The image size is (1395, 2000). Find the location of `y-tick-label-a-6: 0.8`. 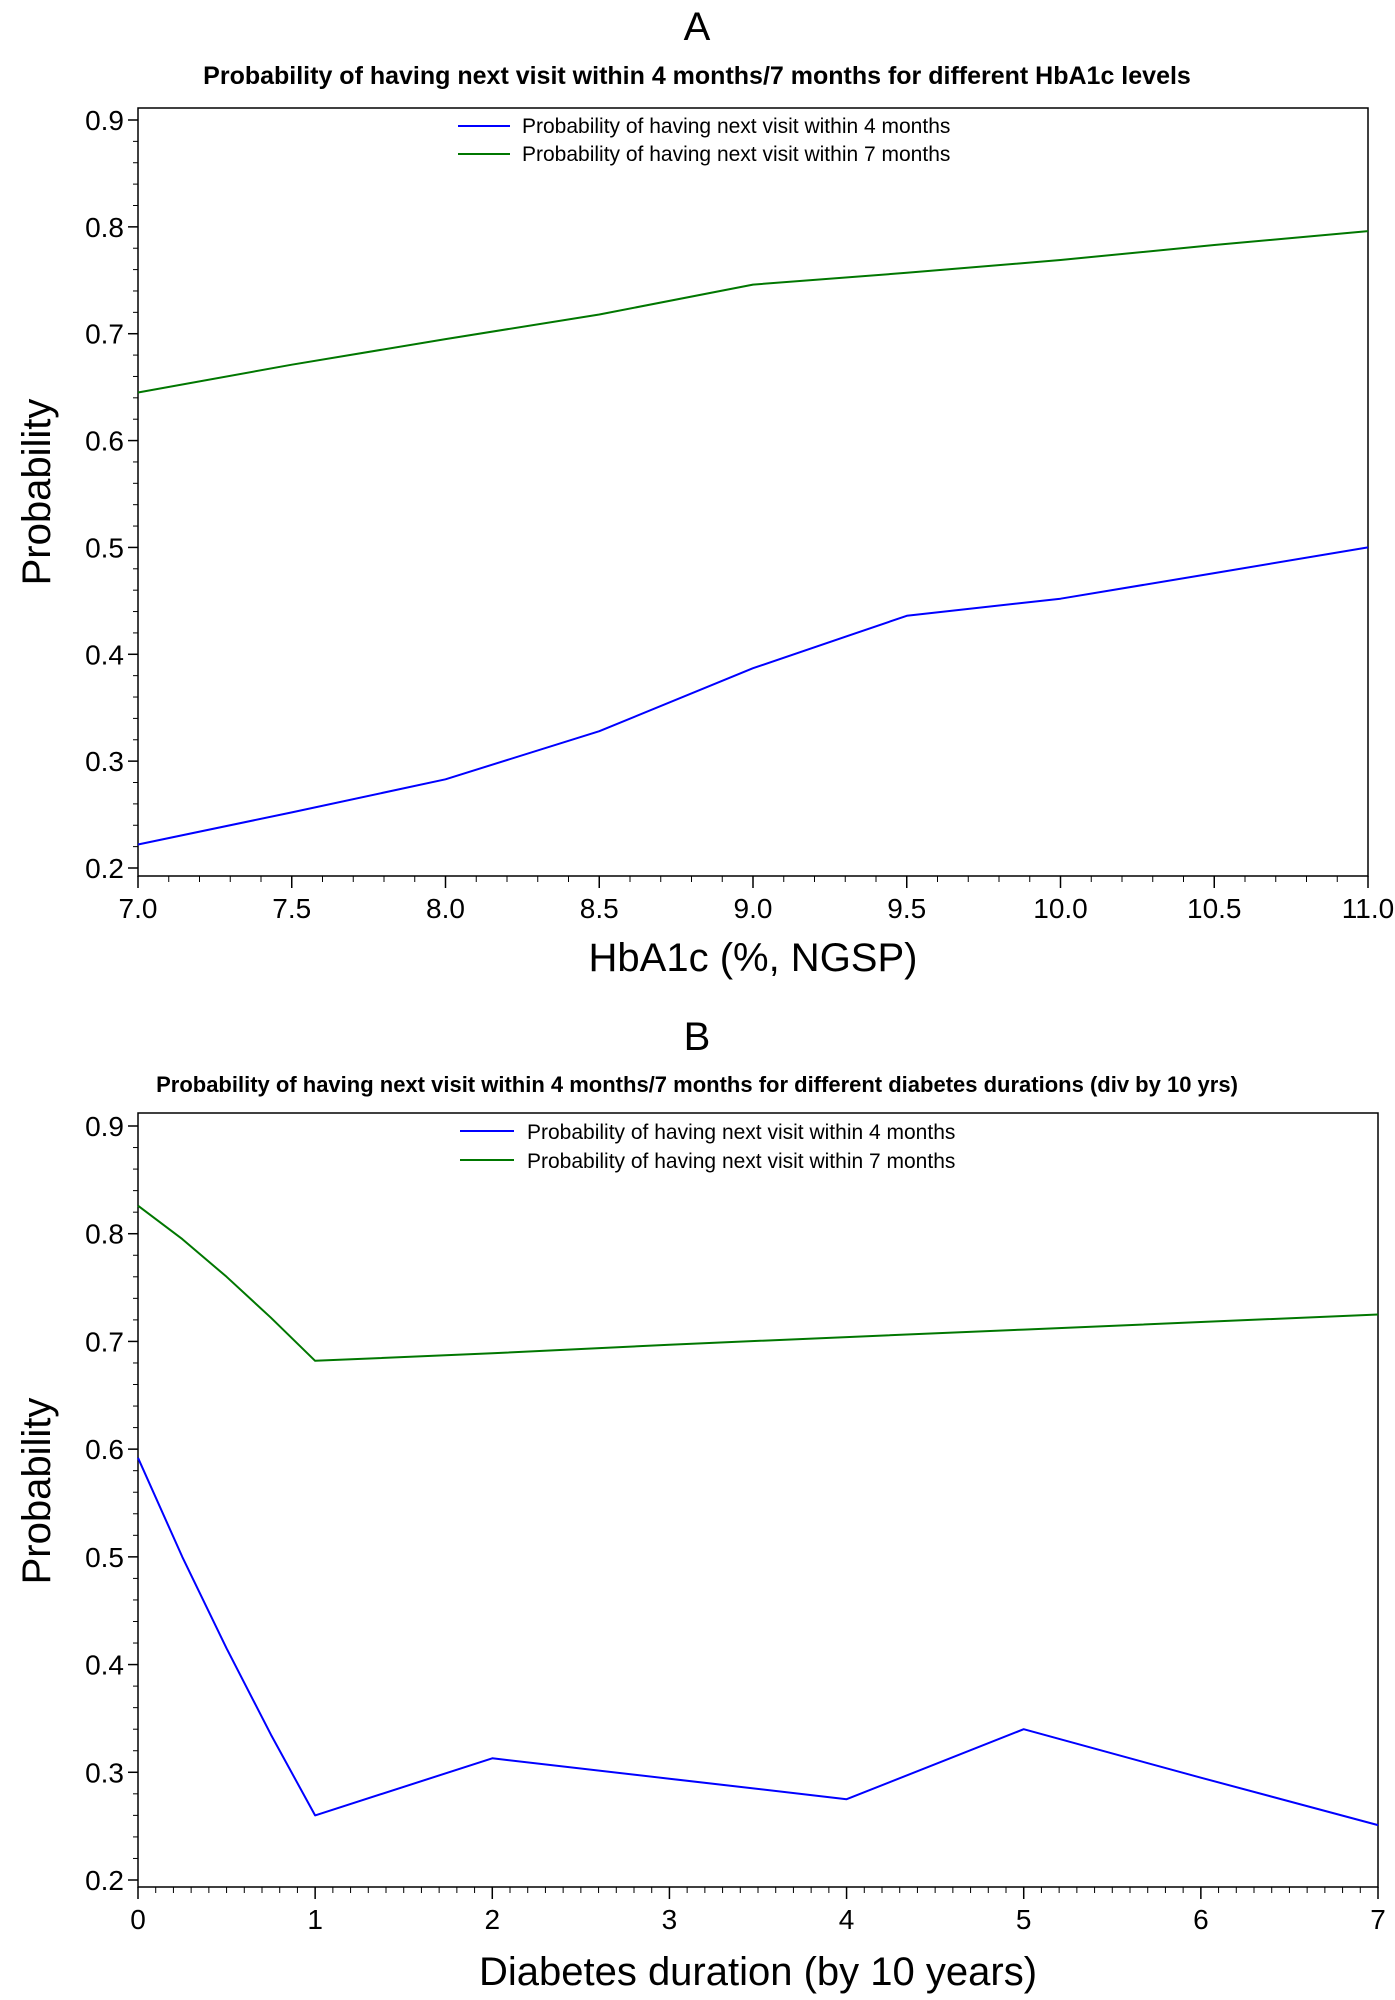

y-tick-label-a-6: 0.8 is located at coordinates (104, 227).